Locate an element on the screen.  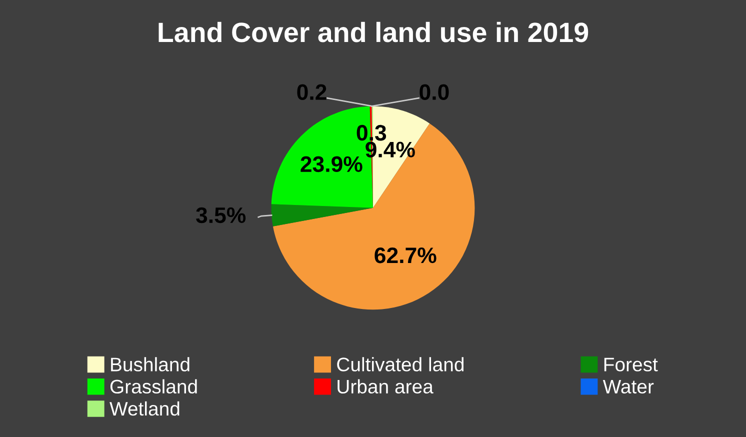
legend-label: Forest is located at coordinates (631, 365).